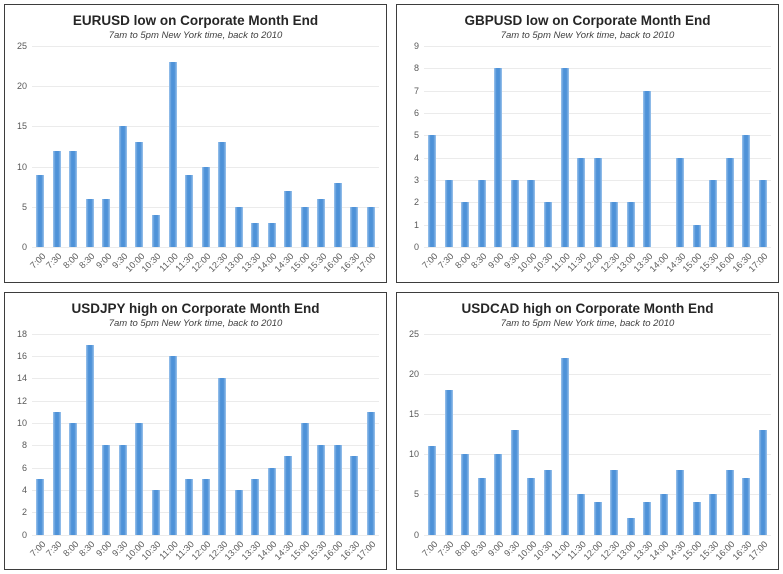 Image resolution: width=783 pixels, height=574 pixels. Describe the element at coordinates (587, 35) in the screenshot. I see `chart-subtitle: 7am to 5pm New York time, back to 2010` at that location.